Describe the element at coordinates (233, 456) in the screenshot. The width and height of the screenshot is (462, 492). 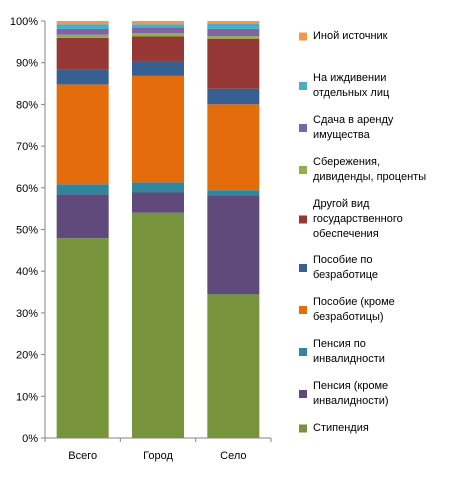
I see `x-category-label: Село` at that location.